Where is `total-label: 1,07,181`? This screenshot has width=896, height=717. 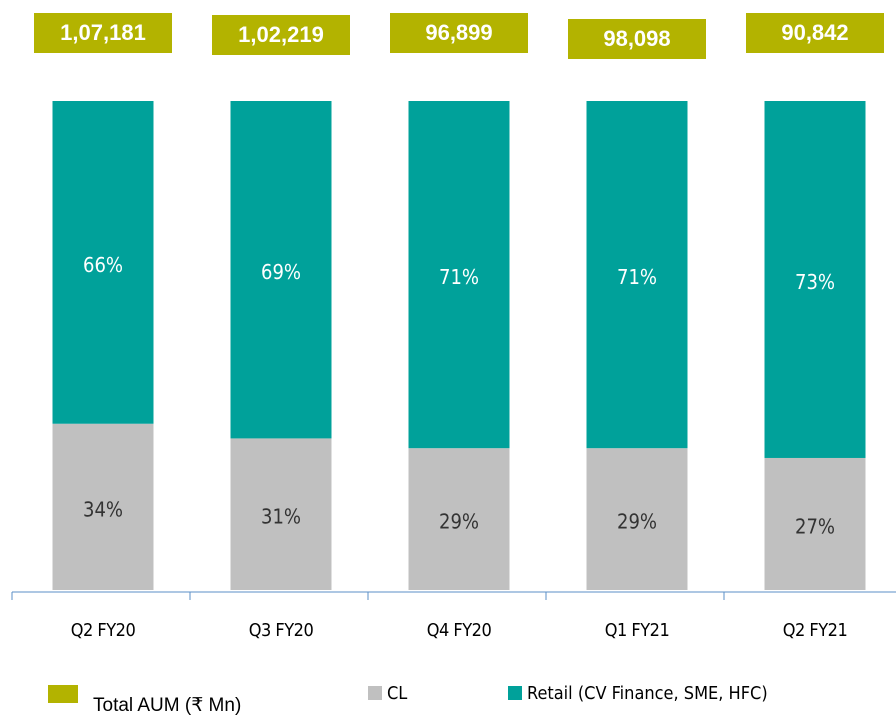 total-label: 1,07,181 is located at coordinates (103, 32).